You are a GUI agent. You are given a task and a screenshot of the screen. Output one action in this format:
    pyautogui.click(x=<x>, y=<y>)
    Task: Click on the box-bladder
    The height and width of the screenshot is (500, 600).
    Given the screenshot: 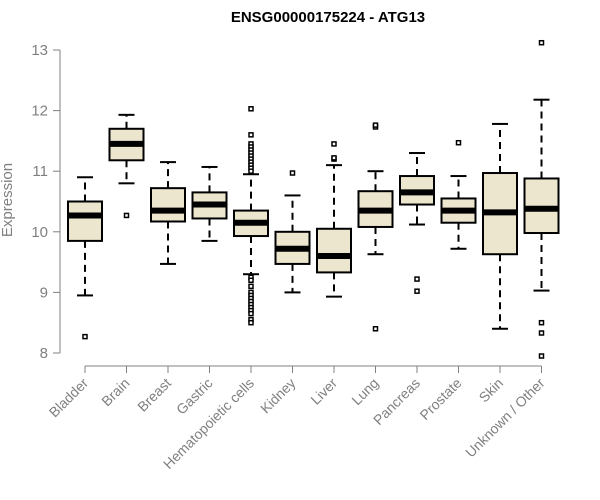 What is the action you would take?
    pyautogui.click(x=85, y=258)
    